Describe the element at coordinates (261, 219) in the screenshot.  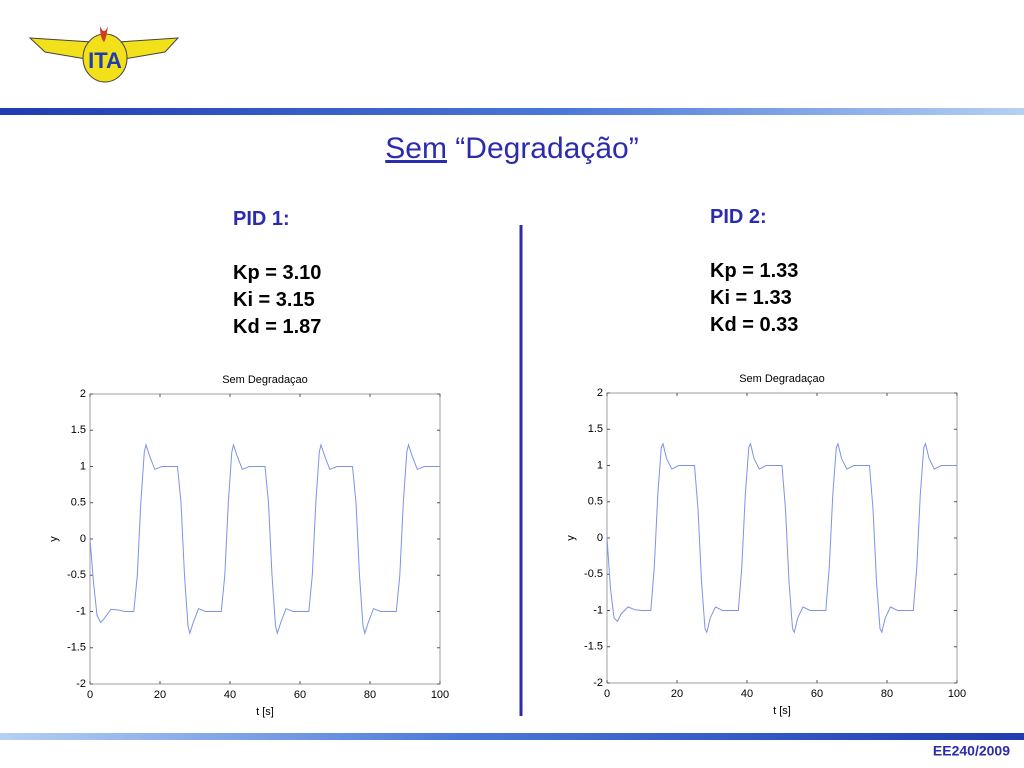
I see `pid-heading: PID 1:` at that location.